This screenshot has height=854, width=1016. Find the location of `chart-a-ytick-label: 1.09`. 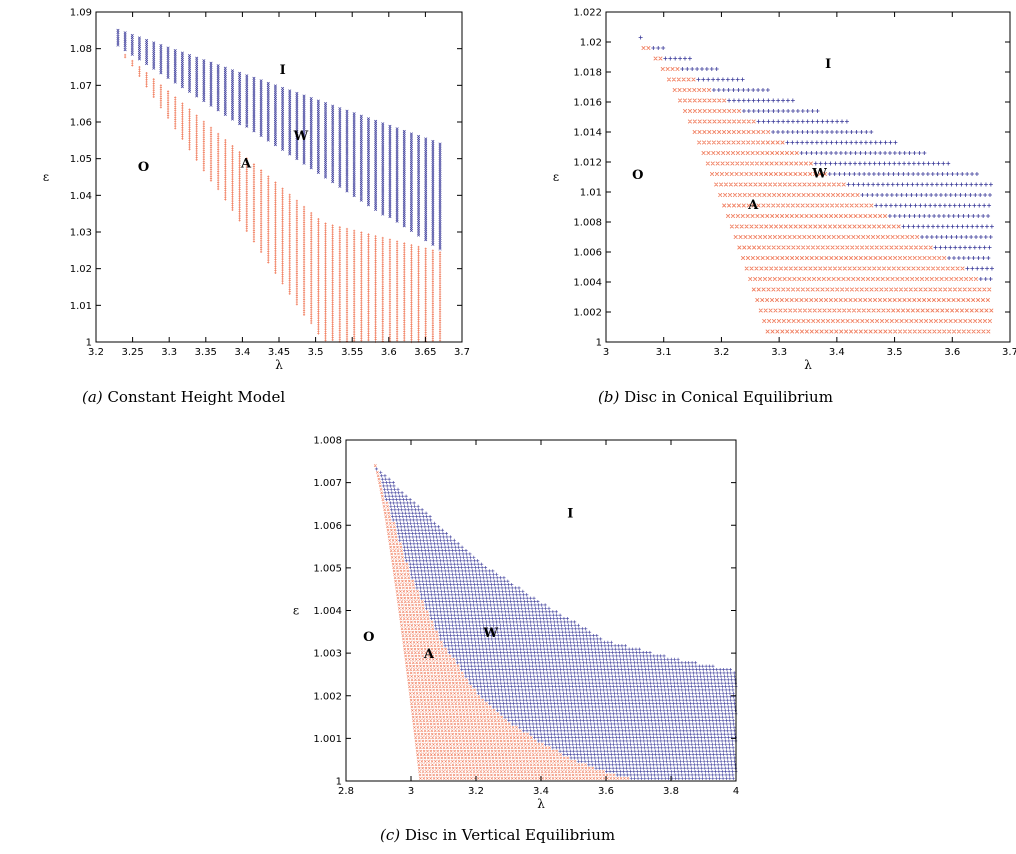

chart-a-ytick-label: 1.09 is located at coordinates (81, 13).